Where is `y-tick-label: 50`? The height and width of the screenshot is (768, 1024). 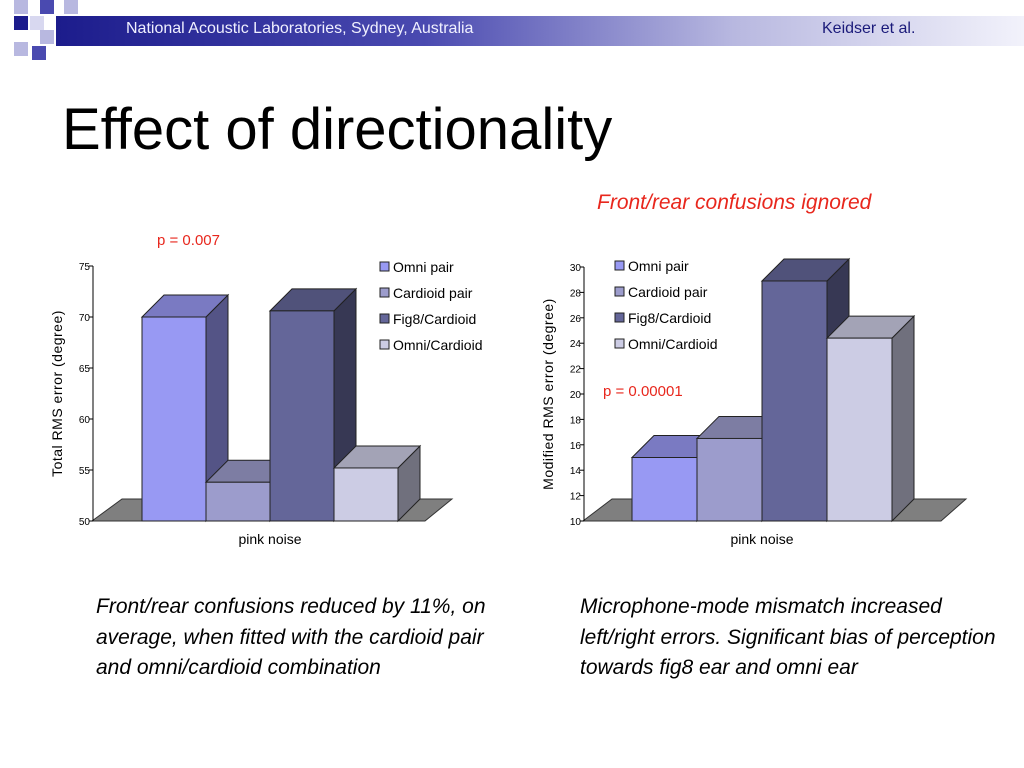 y-tick-label: 50 is located at coordinates (85, 522).